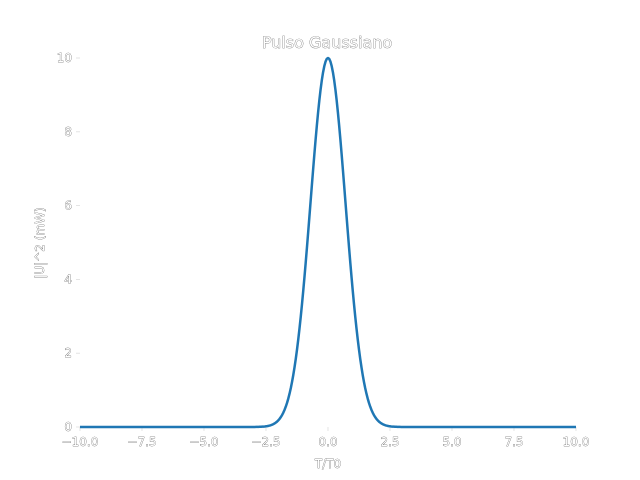  I want to click on x-tick-label: 7.5, so click(513, 442).